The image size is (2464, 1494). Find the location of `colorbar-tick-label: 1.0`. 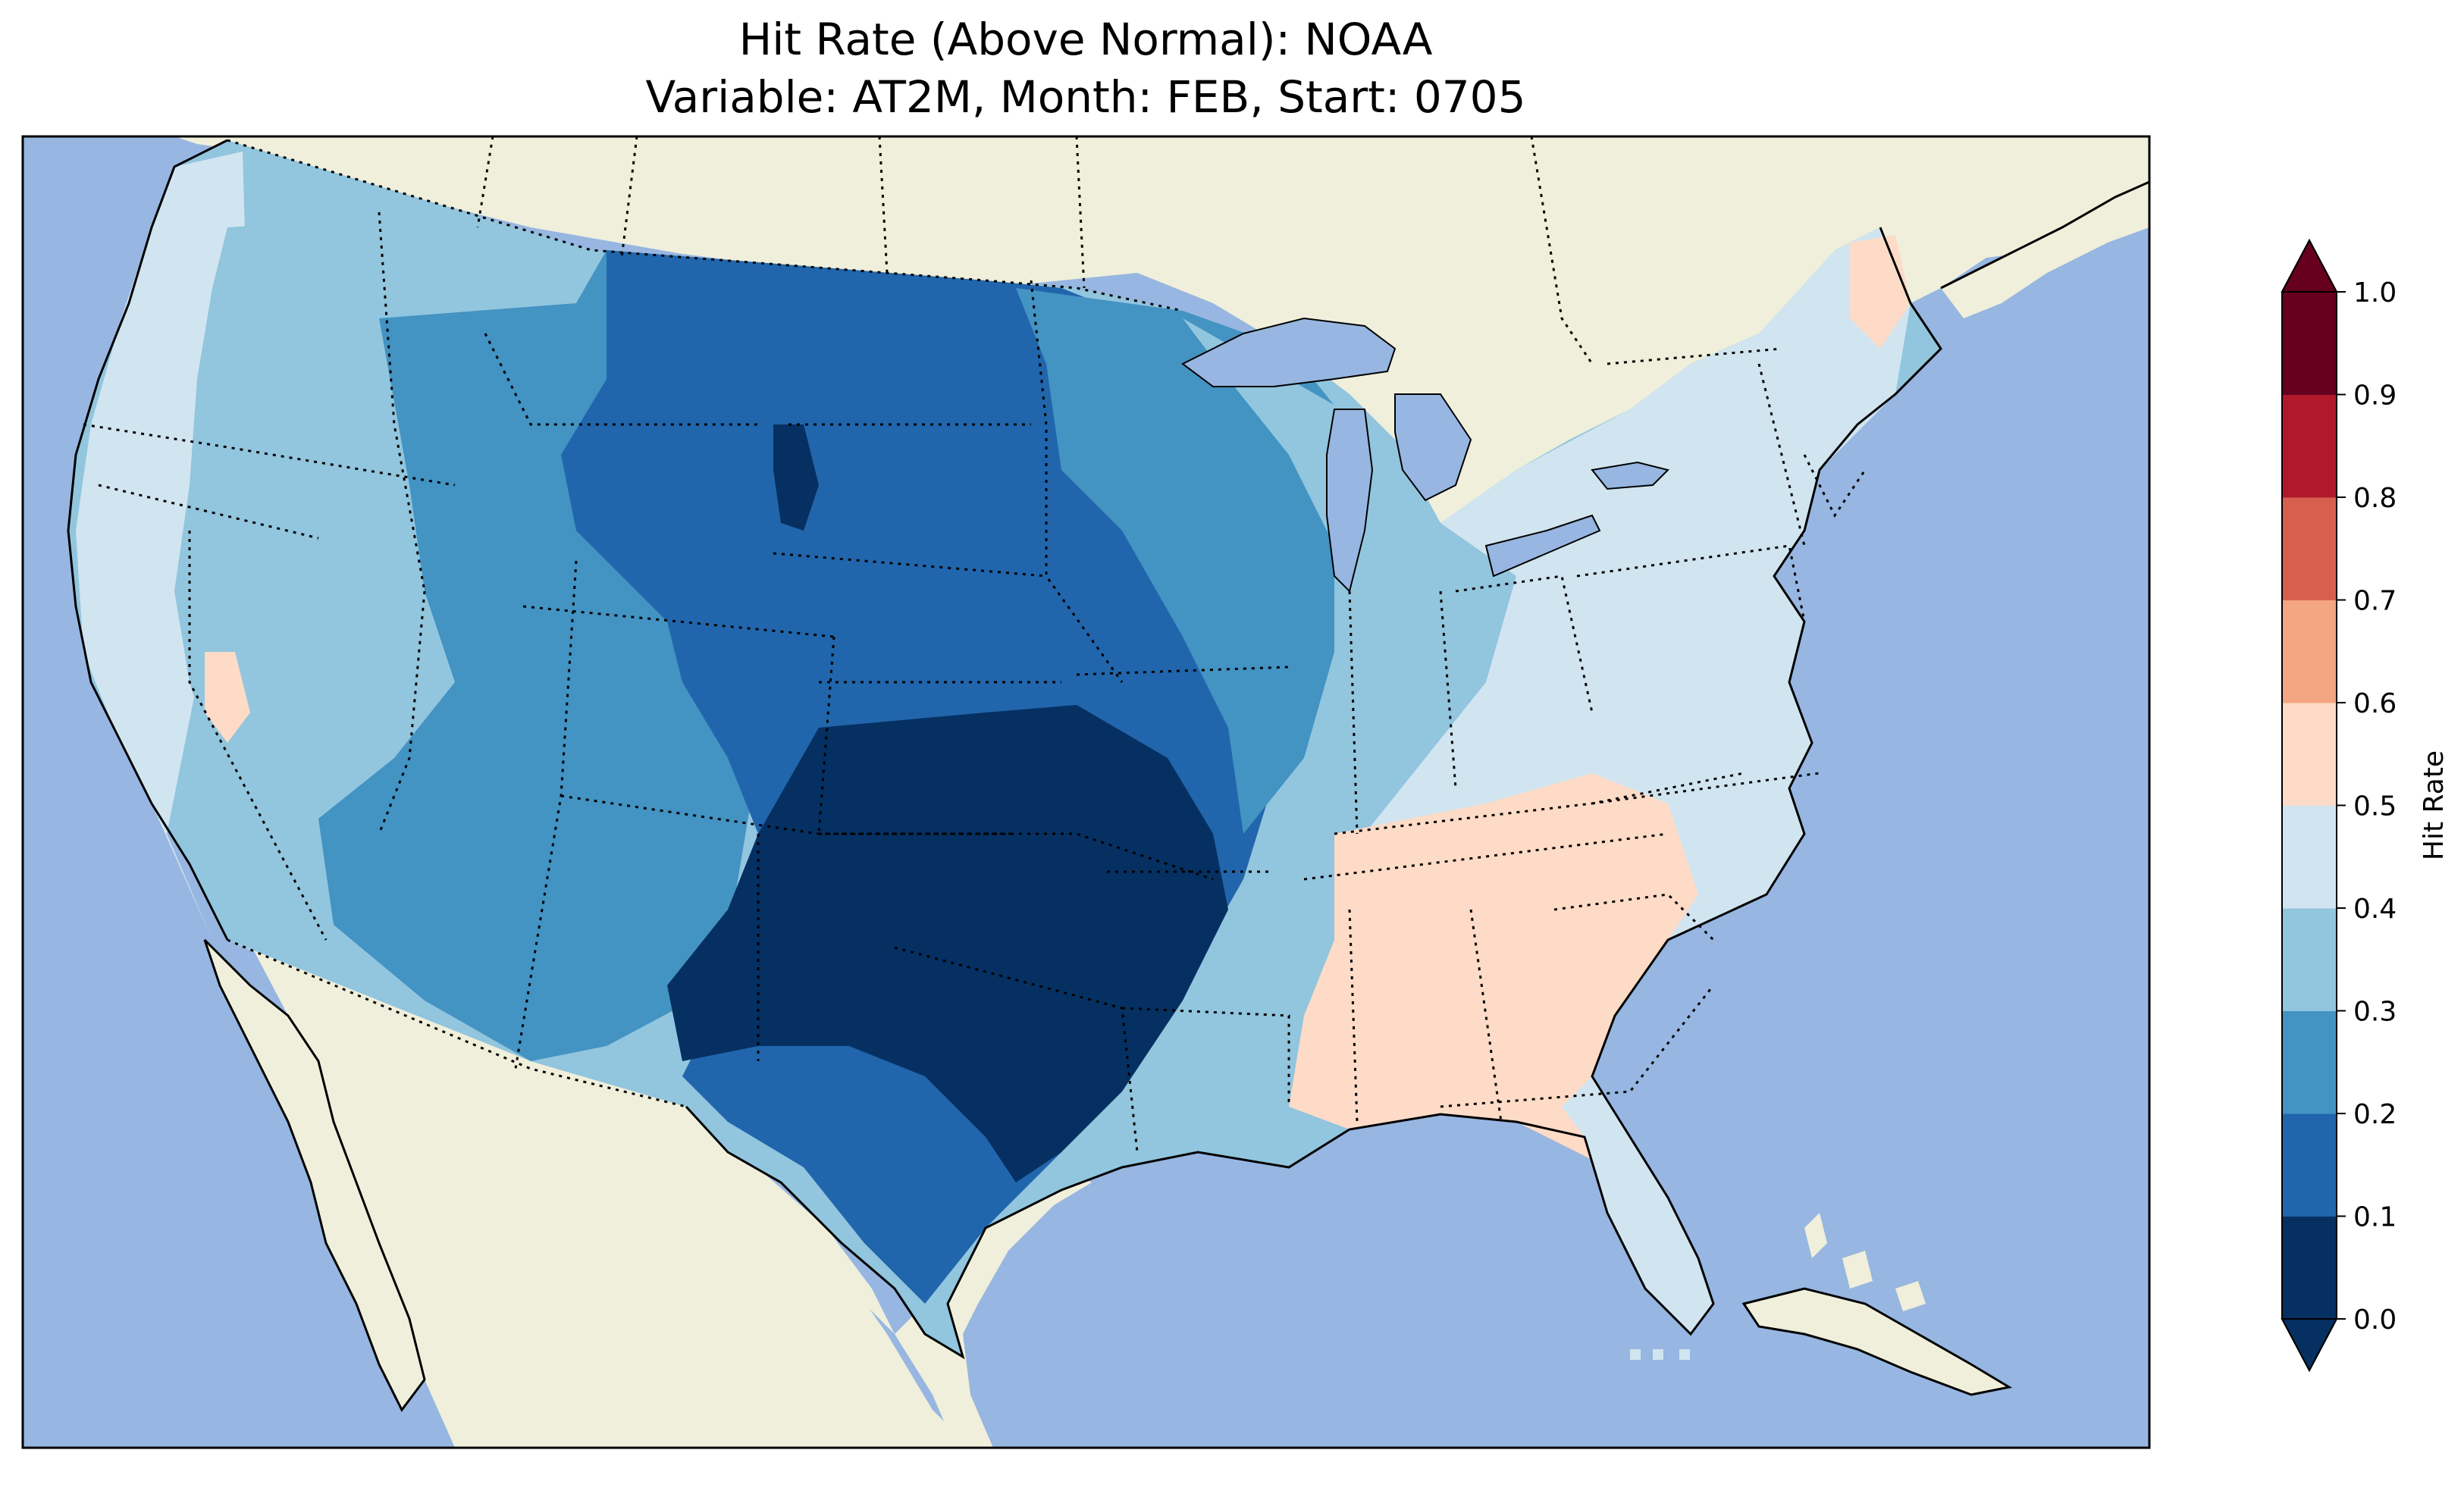

colorbar-tick-label: 1.0 is located at coordinates (2375, 293).